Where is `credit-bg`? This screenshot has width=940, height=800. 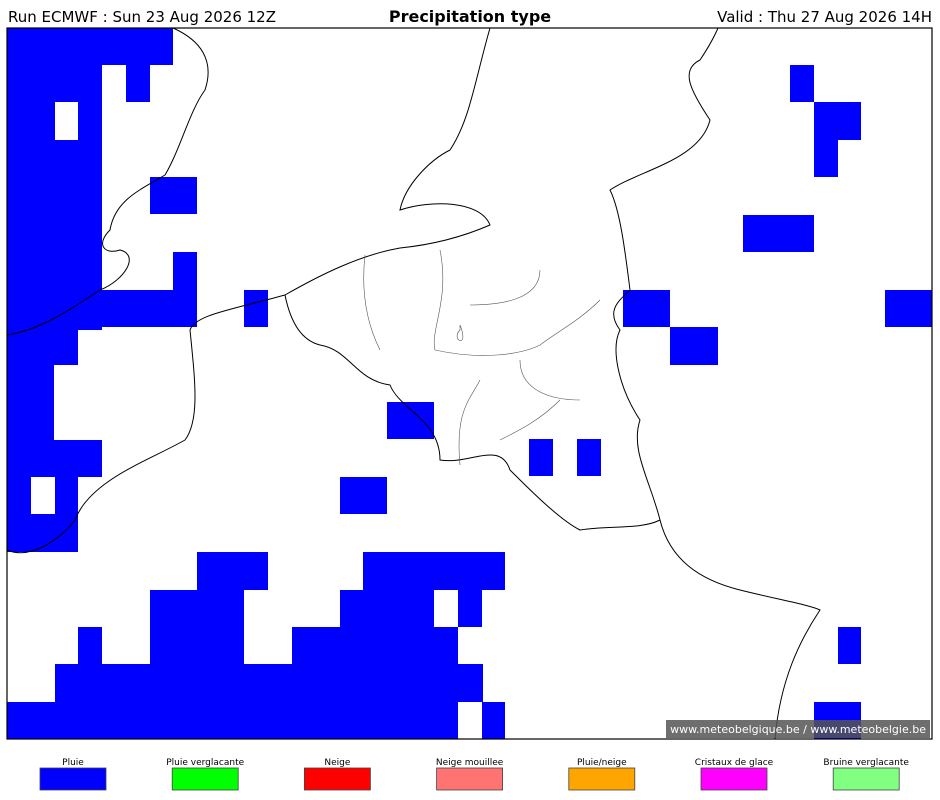 credit-bg is located at coordinates (798, 729).